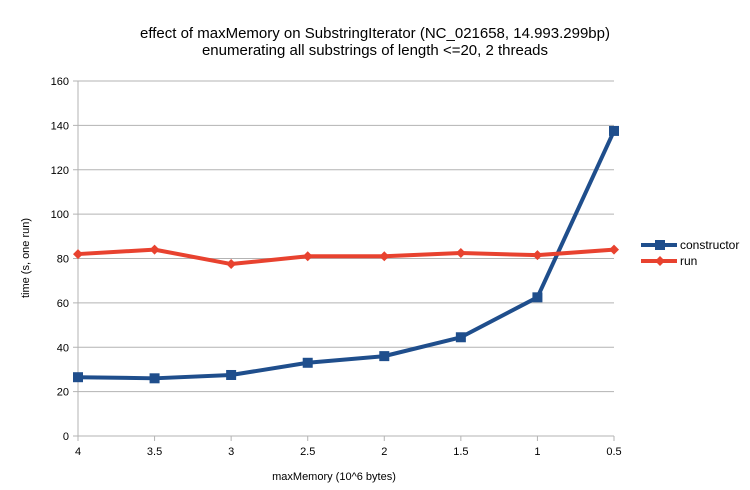 The height and width of the screenshot is (490, 750). I want to click on y-axis-ticks: 0 20 40 60 80 100 120 140 160, so click(64, 259).